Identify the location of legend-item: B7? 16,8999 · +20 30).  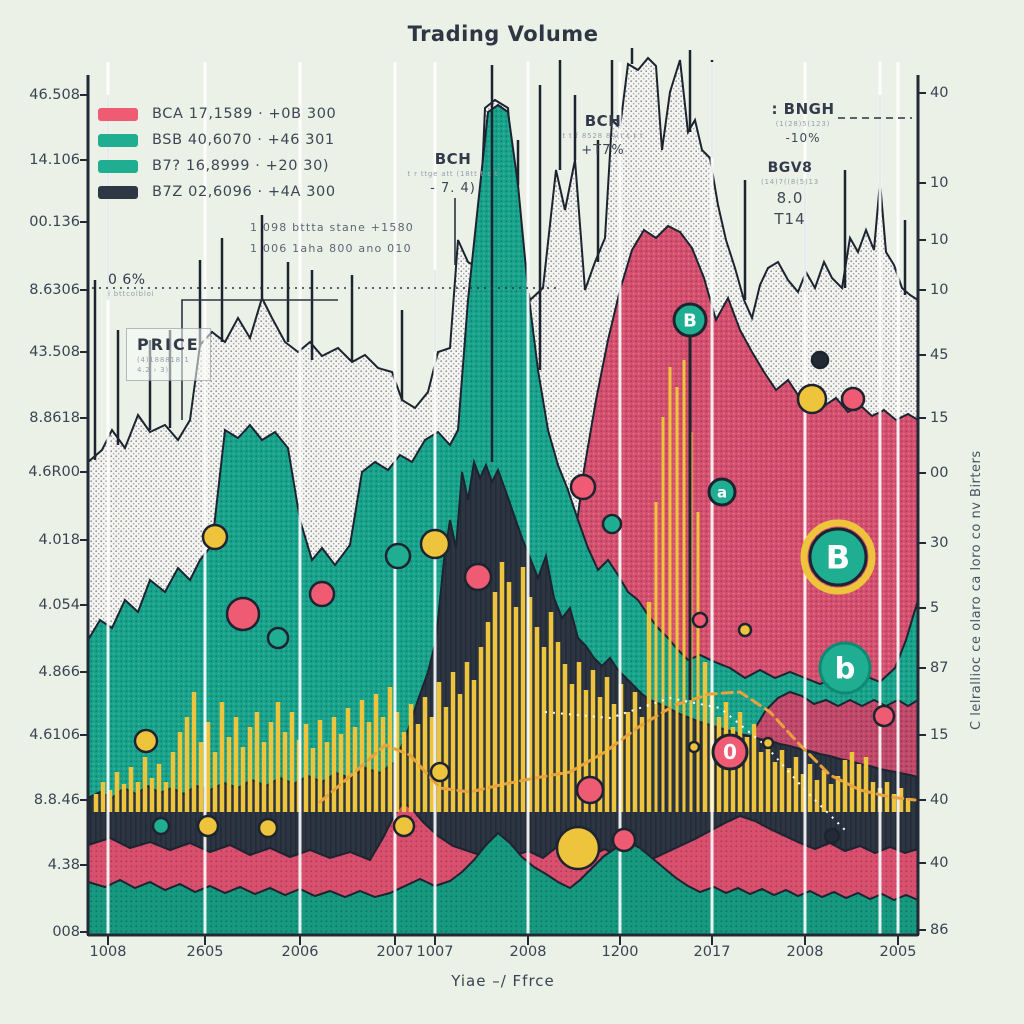
(217, 166).